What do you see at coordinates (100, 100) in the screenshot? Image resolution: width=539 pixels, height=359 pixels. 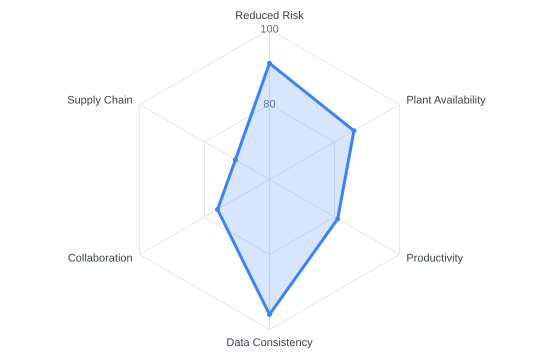 I see `spoke-label: Supply Chain` at bounding box center [100, 100].